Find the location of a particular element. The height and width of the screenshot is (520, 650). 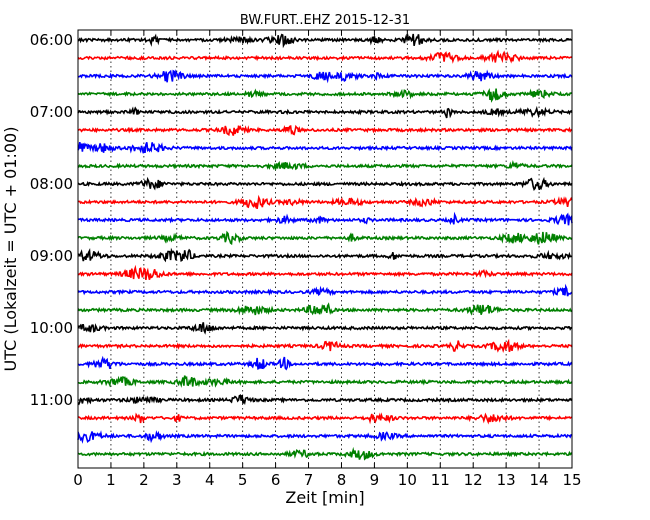

x-tick-label: 2 is located at coordinates (144, 480).